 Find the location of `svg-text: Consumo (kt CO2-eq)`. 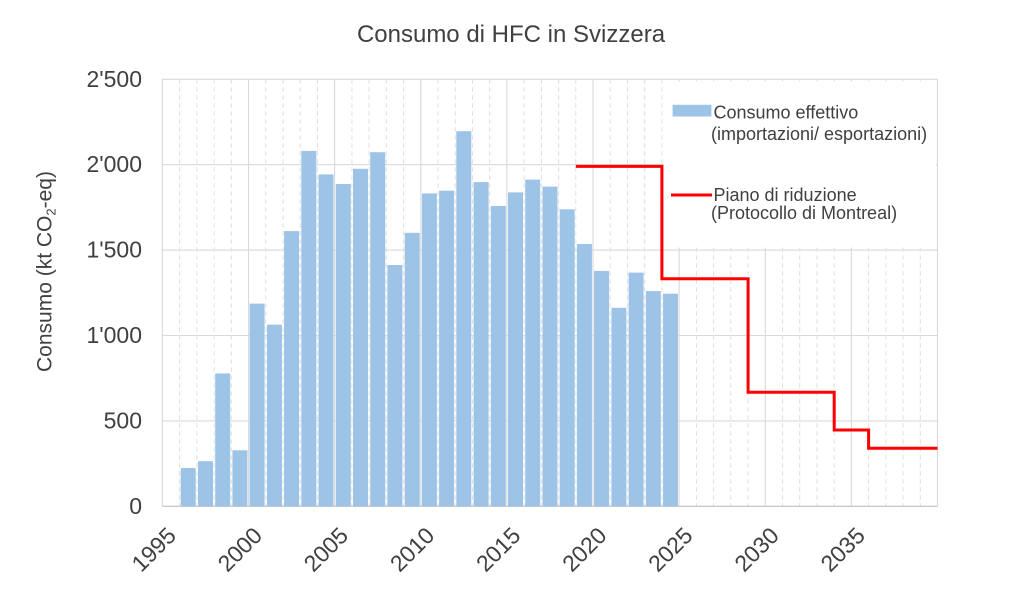

svg-text: Consumo (kt CO2-eq) is located at coordinates (46, 271).